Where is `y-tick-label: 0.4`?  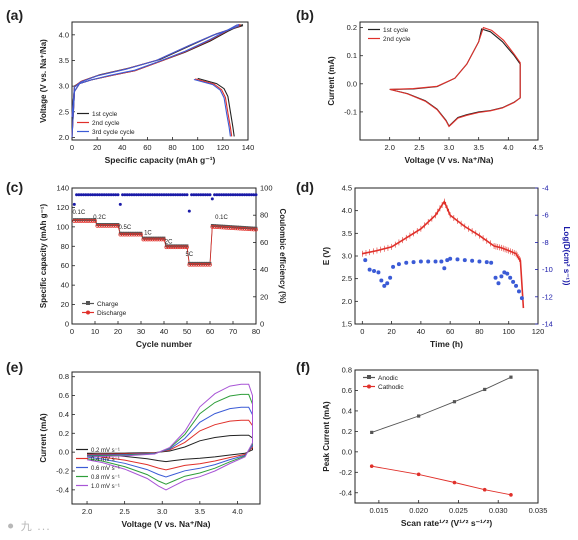
y-tick-label: 0.4 is located at coordinates (347, 410).